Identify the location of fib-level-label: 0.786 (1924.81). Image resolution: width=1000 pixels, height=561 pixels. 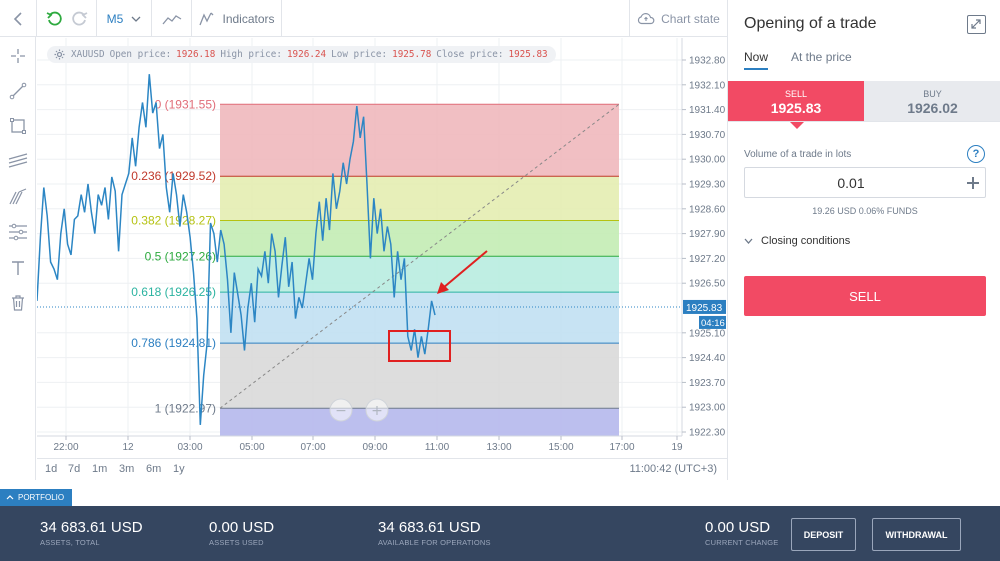
(173, 343).